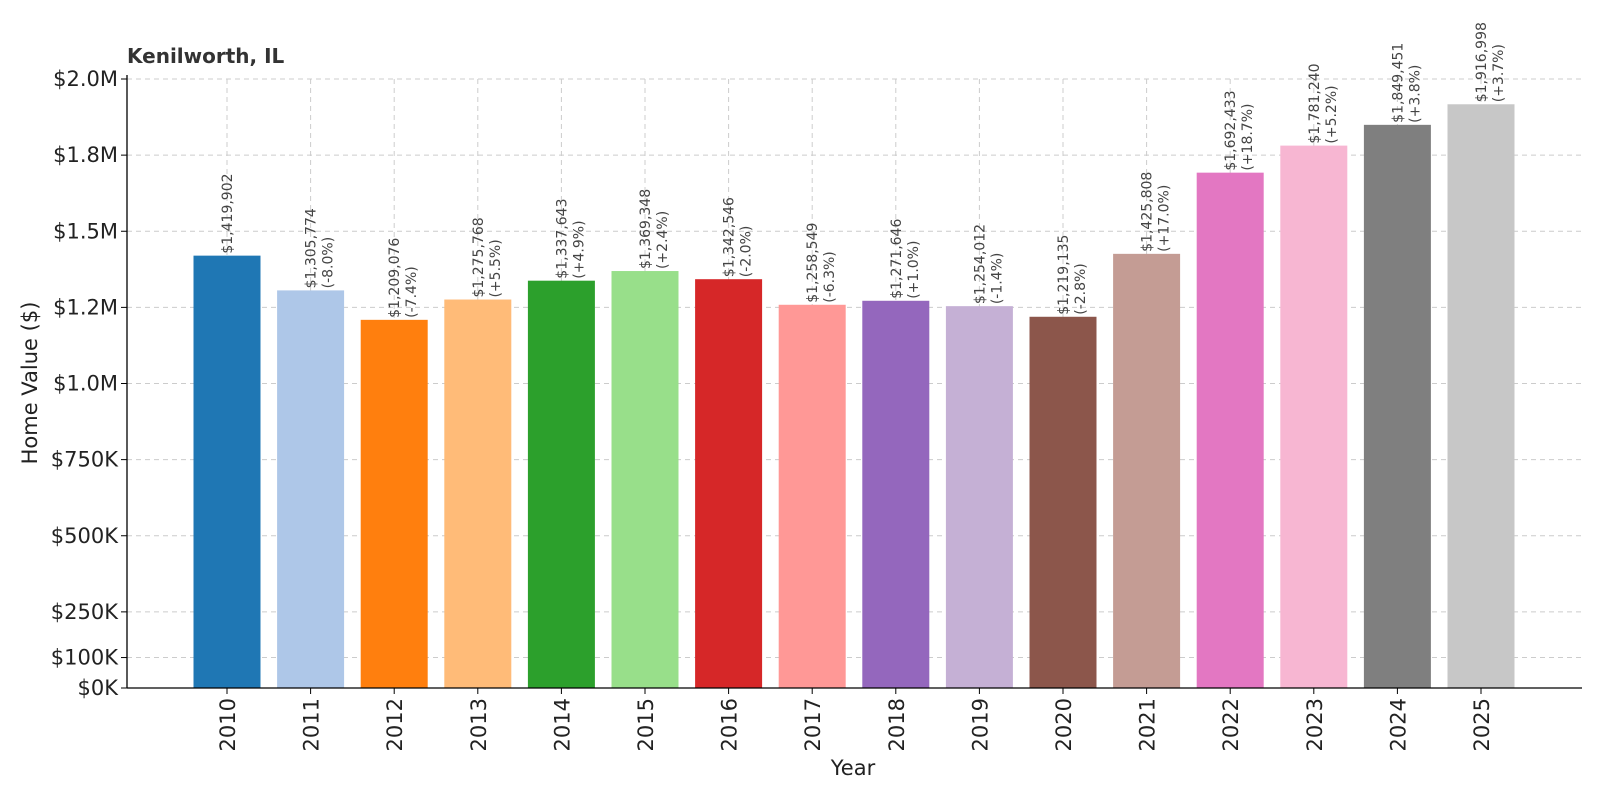 This screenshot has height=800, width=1600. What do you see at coordinates (1398, 724) in the screenshot?
I see `x-tick-label: 2024` at bounding box center [1398, 724].